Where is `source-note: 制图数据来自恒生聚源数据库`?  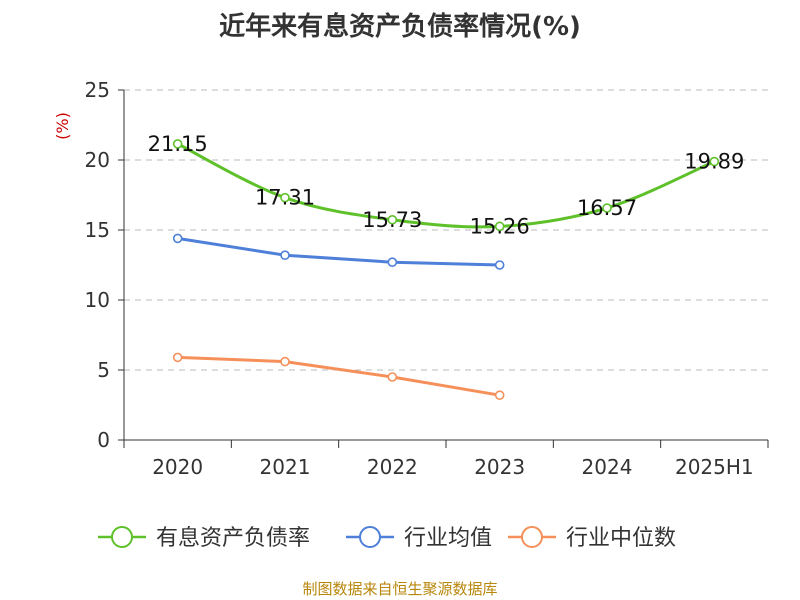 source-note: 制图数据来自恒生聚源数据库 is located at coordinates (400, 589).